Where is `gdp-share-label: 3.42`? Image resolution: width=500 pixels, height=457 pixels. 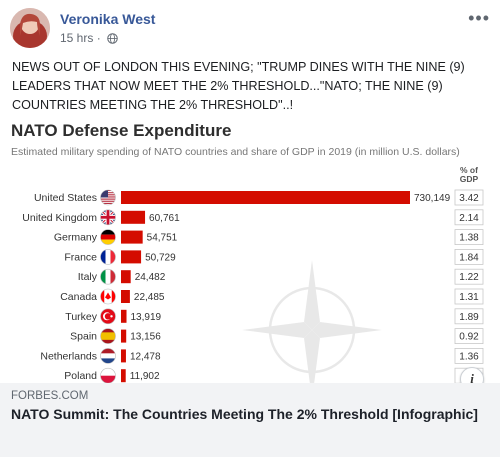
gdp-share-label: 3.42 is located at coordinates (469, 198).